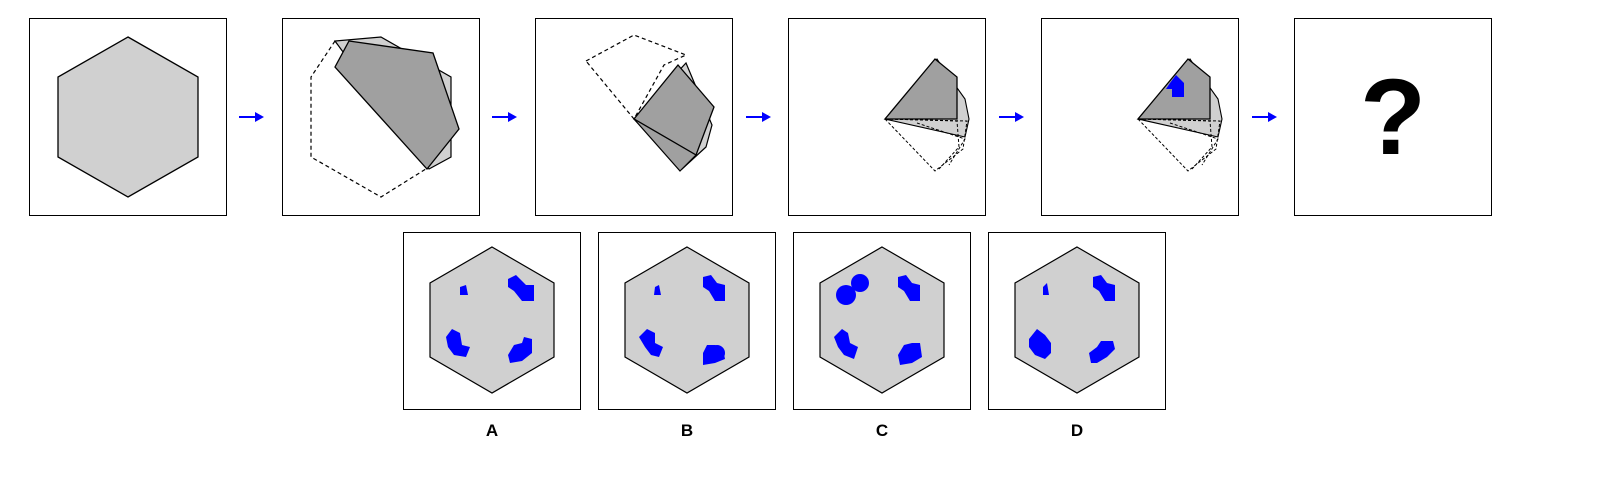  I want to click on option-d-label: D, so click(1077, 430).